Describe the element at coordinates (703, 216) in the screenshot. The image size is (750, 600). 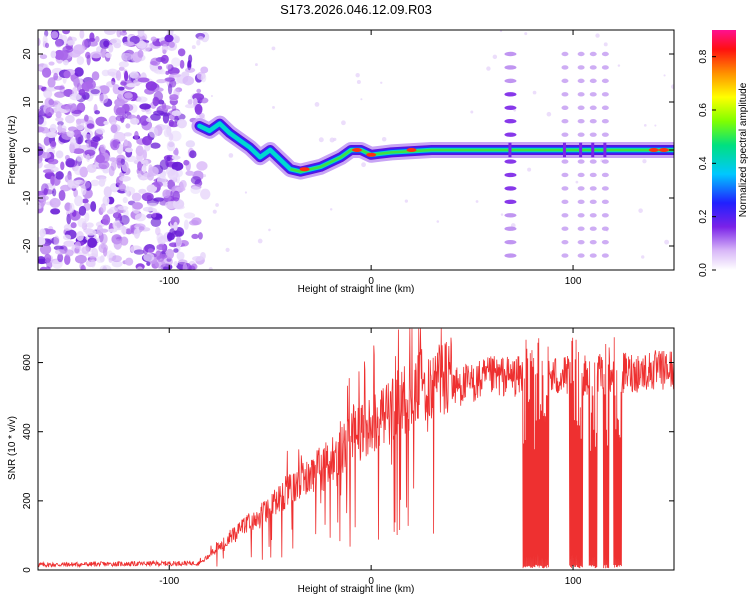
I see `colorbar-tick-label: 0.2` at that location.